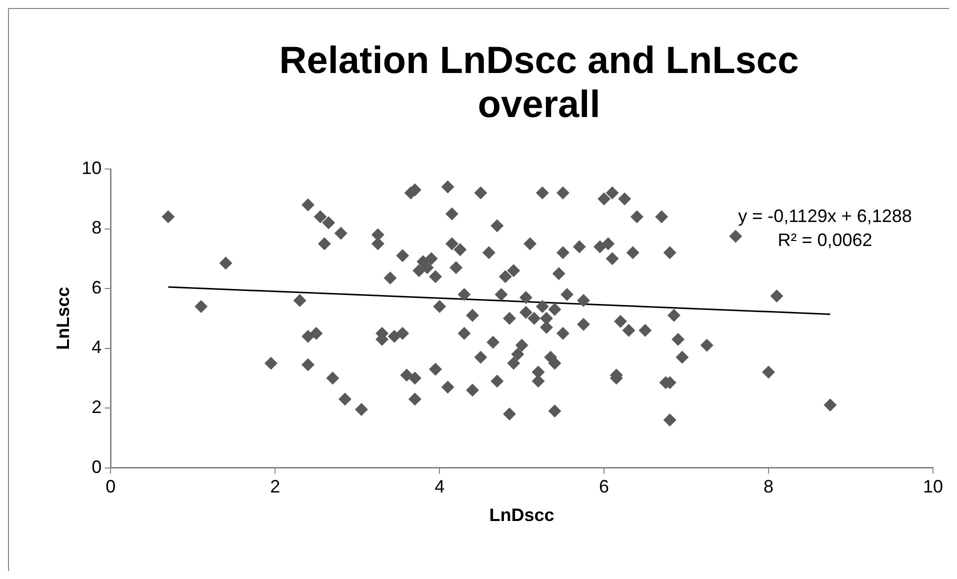  Describe the element at coordinates (439, 486) in the screenshot. I see `x-tick-label: 4` at that location.